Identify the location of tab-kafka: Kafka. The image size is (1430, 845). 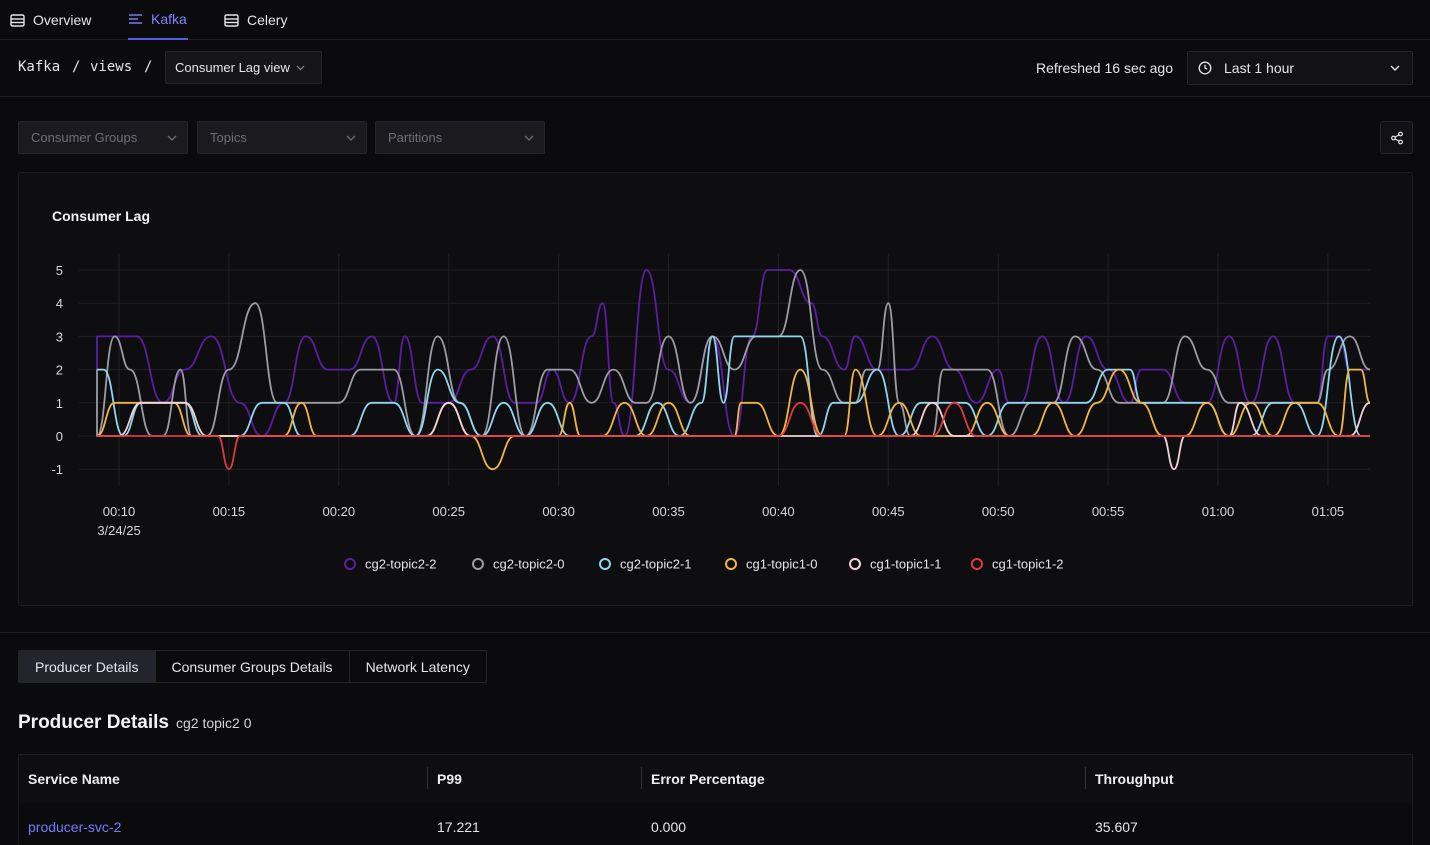
(158, 20).